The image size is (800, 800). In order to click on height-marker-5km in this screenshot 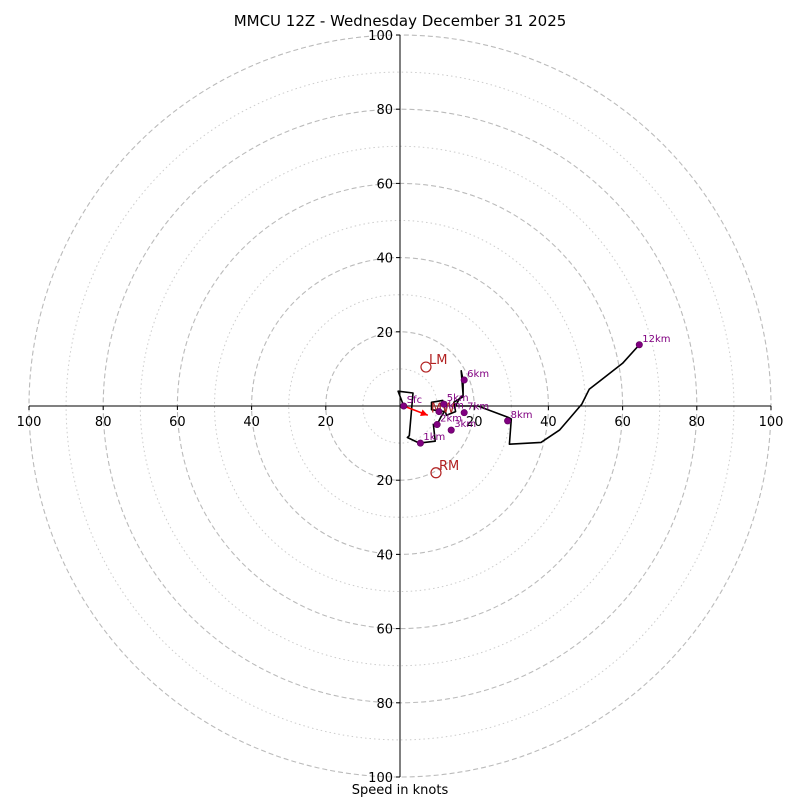, I will do `click(444, 404)`.